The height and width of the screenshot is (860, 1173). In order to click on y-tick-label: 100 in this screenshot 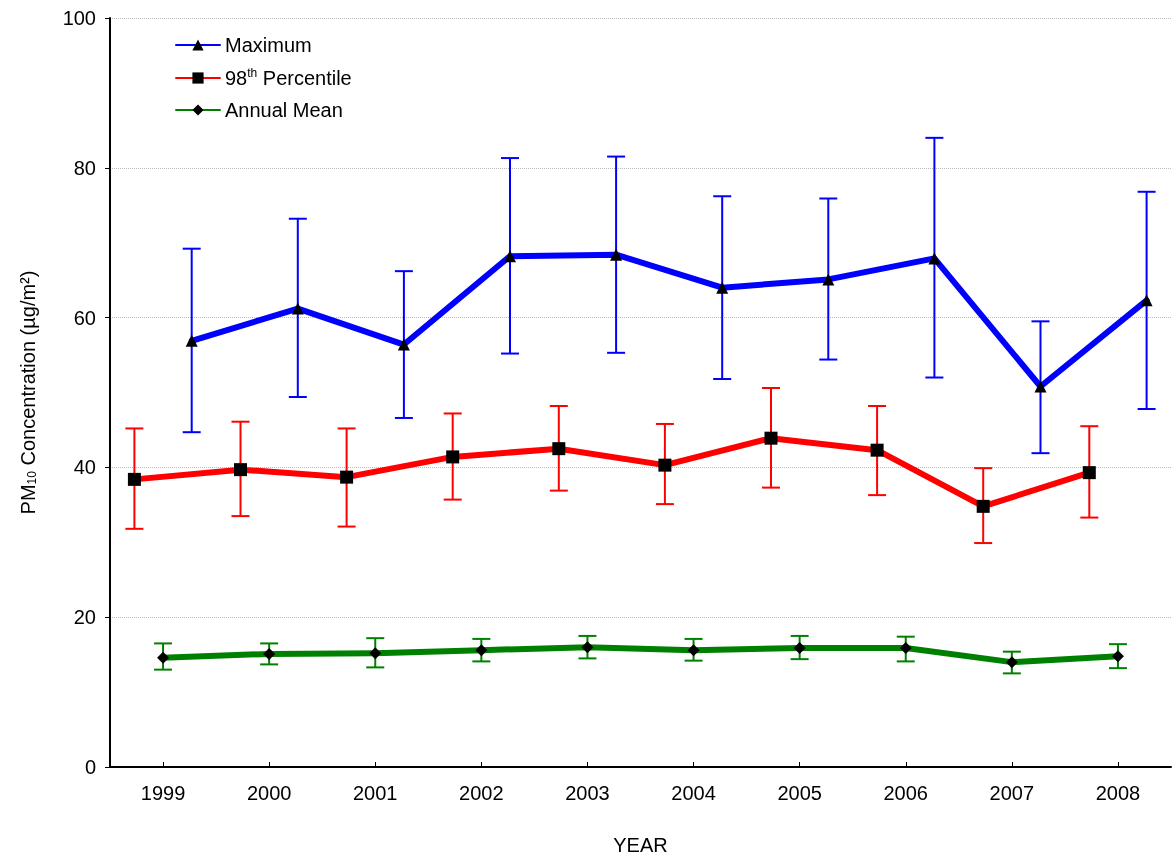, I will do `click(79, 18)`.